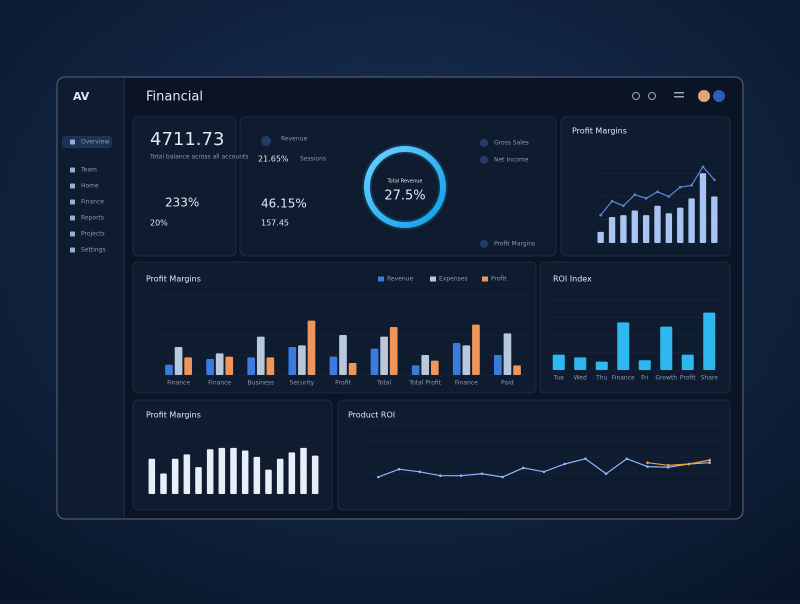 The image size is (800, 604). What do you see at coordinates (174, 97) in the screenshot?
I see `header-title: Financial` at bounding box center [174, 97].